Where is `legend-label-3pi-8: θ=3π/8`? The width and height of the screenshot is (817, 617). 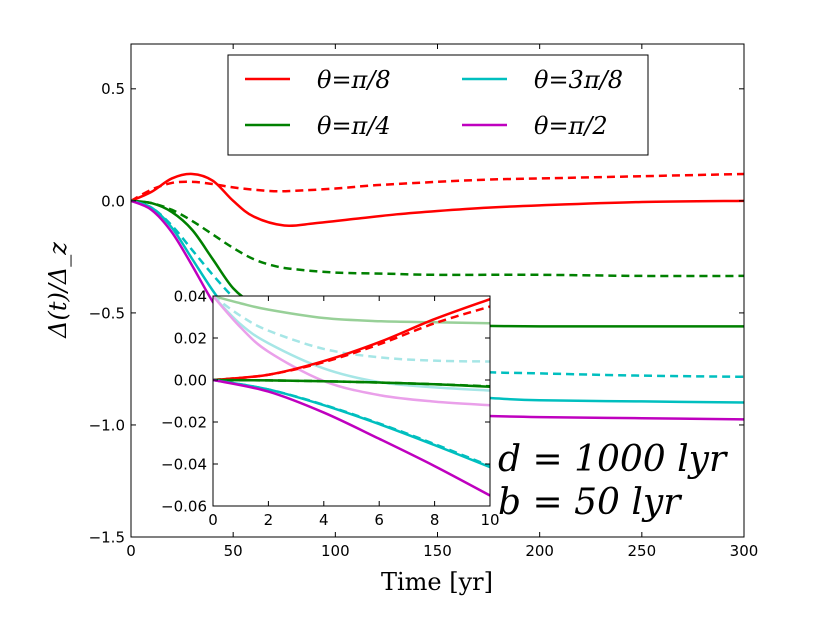
legend-label-3pi-8: θ=3π/8 is located at coordinates (578, 80).